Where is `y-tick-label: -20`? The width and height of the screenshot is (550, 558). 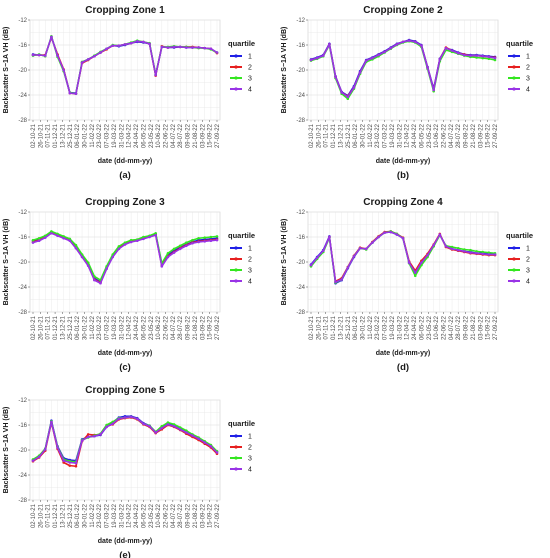 y-tick-label: -20 is located at coordinates (22, 451).